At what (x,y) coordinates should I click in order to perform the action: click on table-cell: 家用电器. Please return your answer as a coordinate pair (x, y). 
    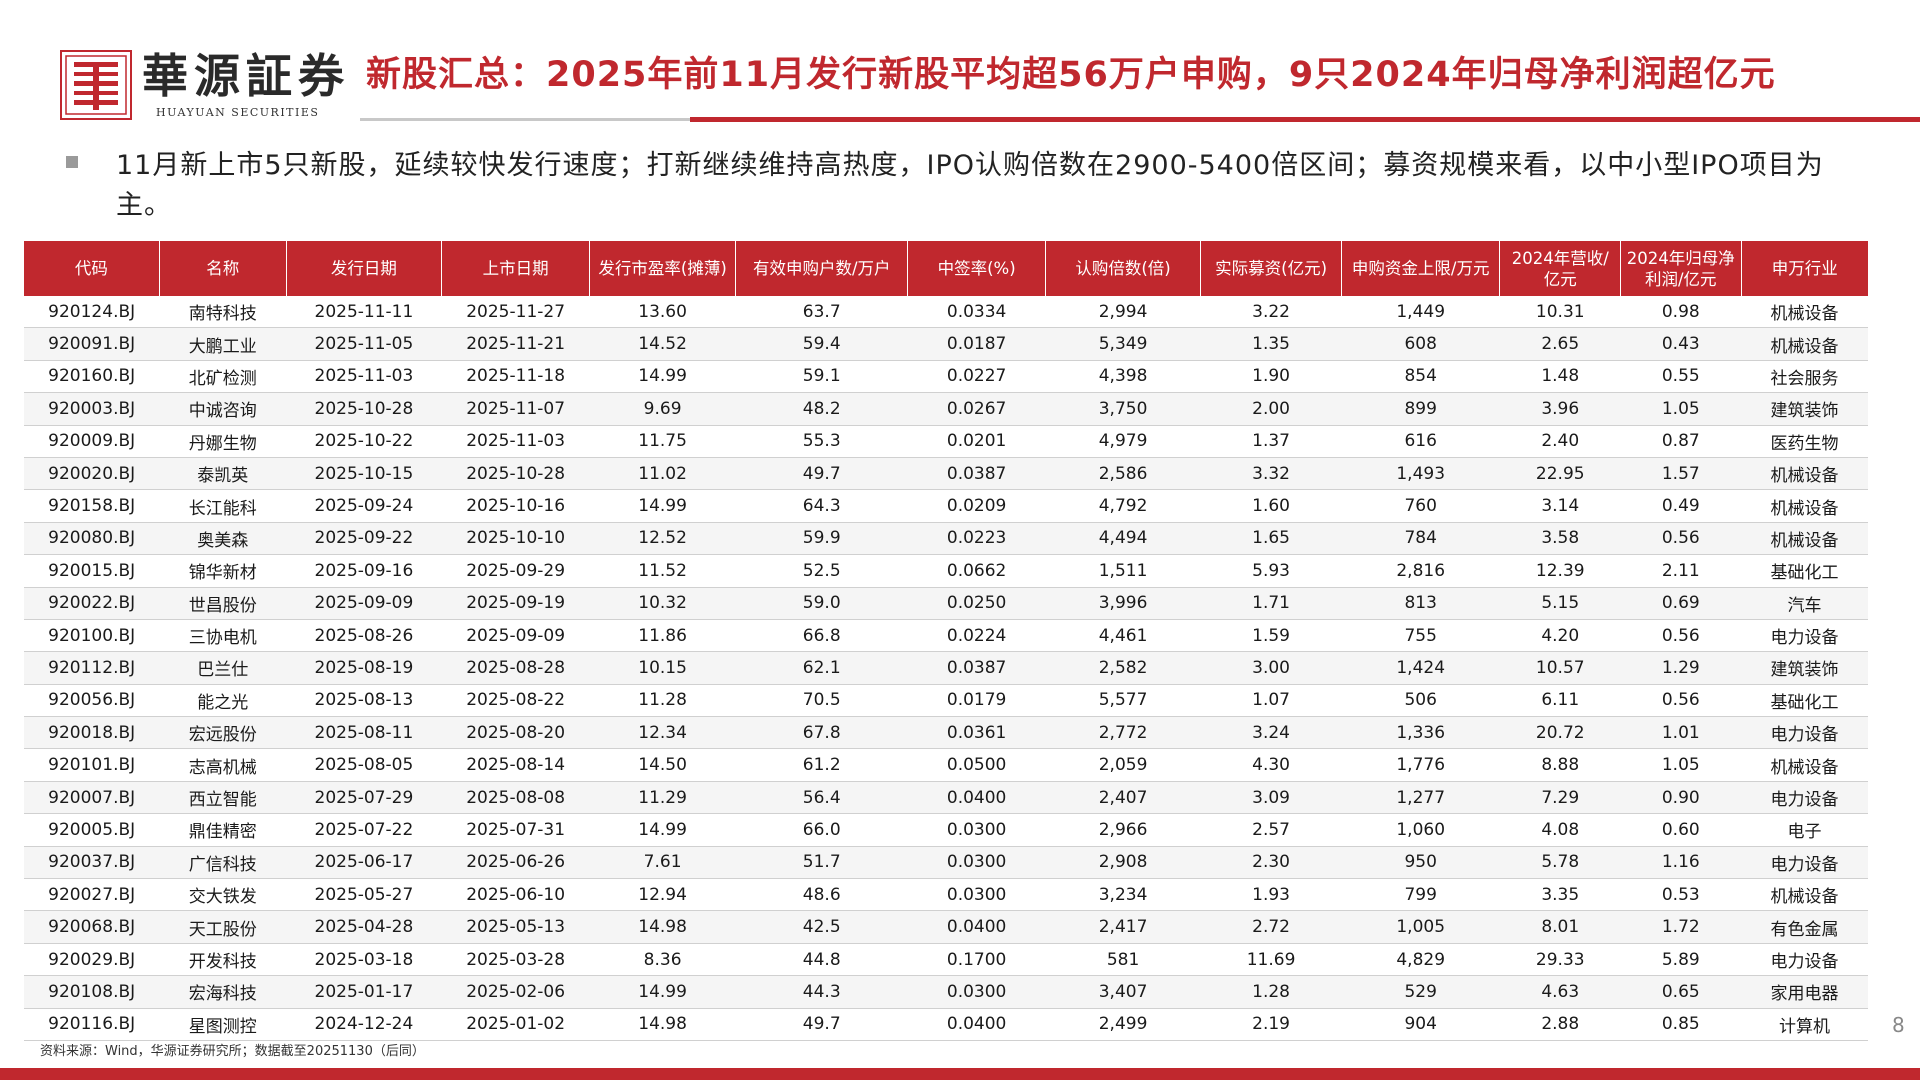
    Looking at the image, I should click on (1804, 992).